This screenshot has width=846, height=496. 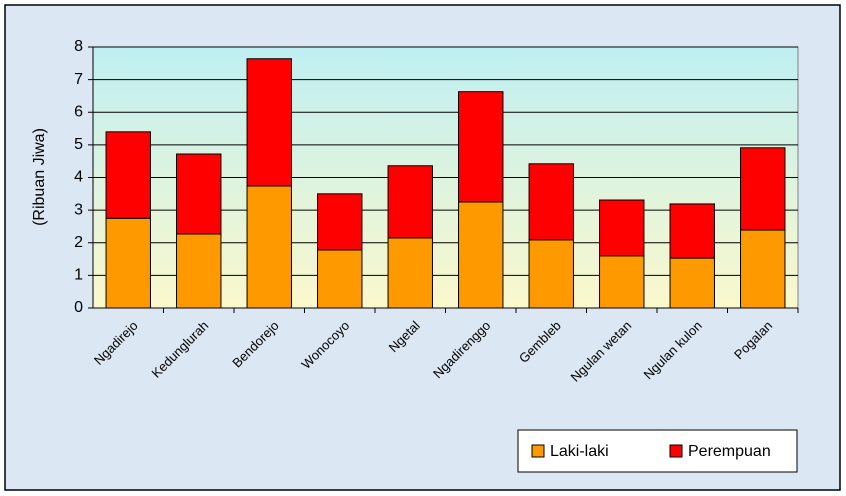 What do you see at coordinates (78, 144) in the screenshot?
I see `y-tick-label: 5` at bounding box center [78, 144].